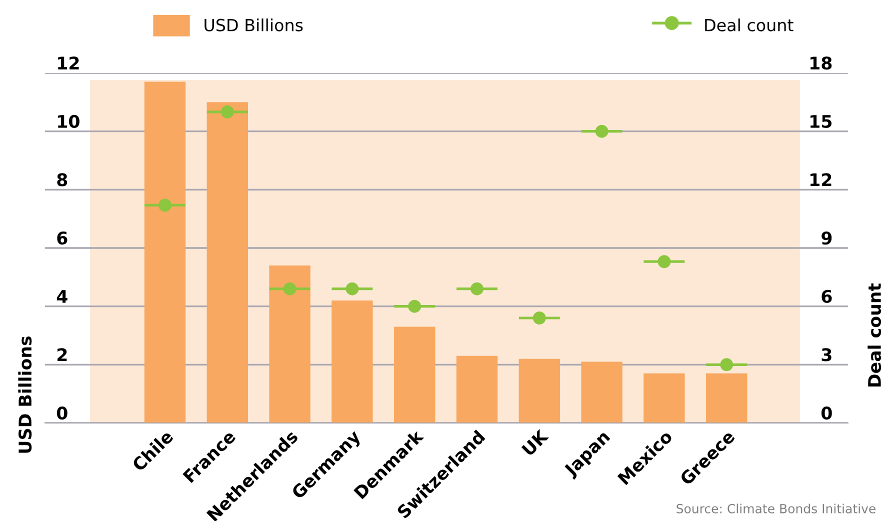 This screenshot has height=521, width=885. Describe the element at coordinates (827, 296) in the screenshot. I see `y2-tick-label: 6` at that location.